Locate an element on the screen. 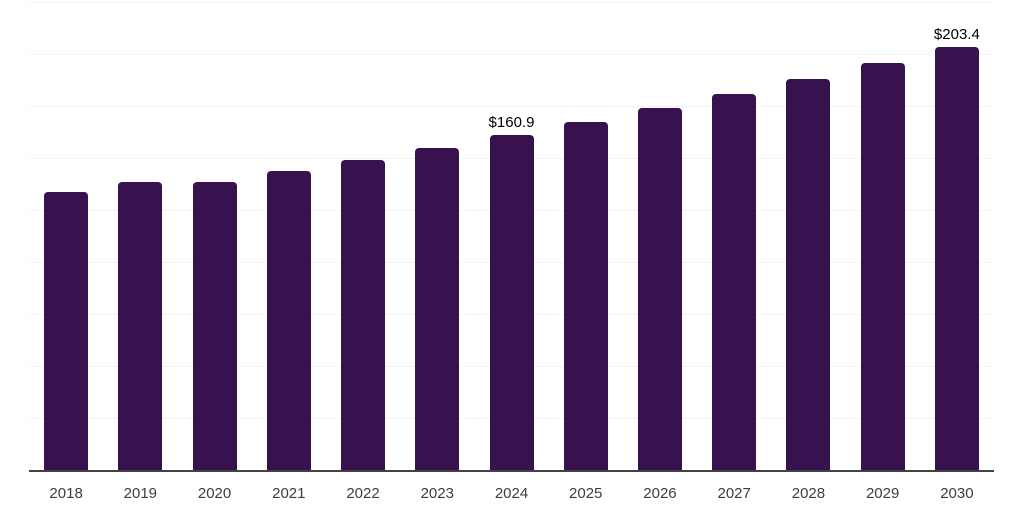 This screenshot has width=1024, height=512. bar-2029 is located at coordinates (882, 266).